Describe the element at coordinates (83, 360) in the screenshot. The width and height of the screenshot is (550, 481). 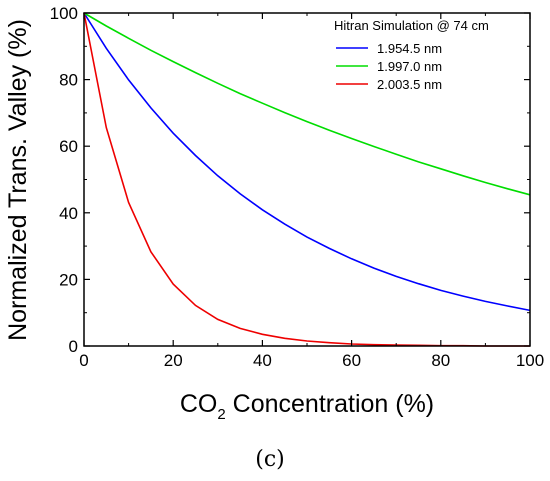
I see `x-tick-label: 0` at that location.